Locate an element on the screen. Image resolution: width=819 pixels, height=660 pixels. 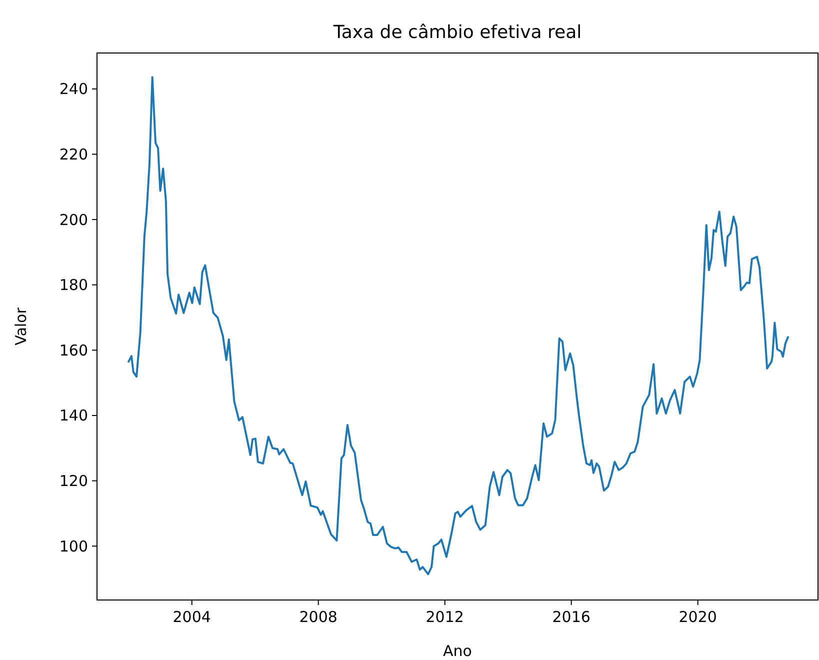
y-tick-label: 120 is located at coordinates (73, 481).